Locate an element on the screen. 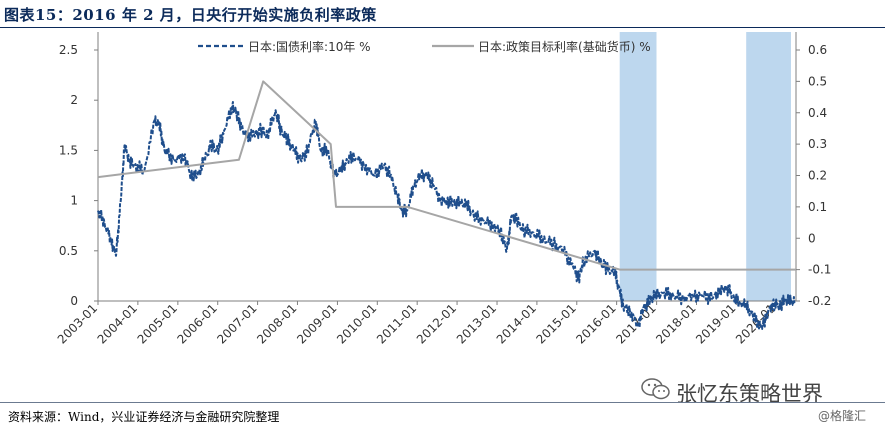 This screenshot has height=432, width=885. y-right-tick-label: 0.6 is located at coordinates (817, 50).